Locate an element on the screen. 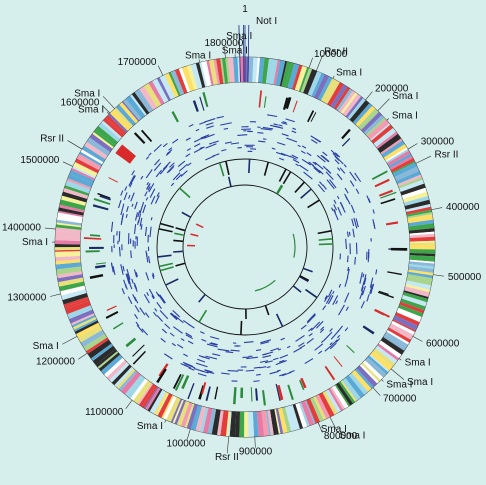 The width and height of the screenshot is (486, 485). green-arrow-arc is located at coordinates (294, 246).